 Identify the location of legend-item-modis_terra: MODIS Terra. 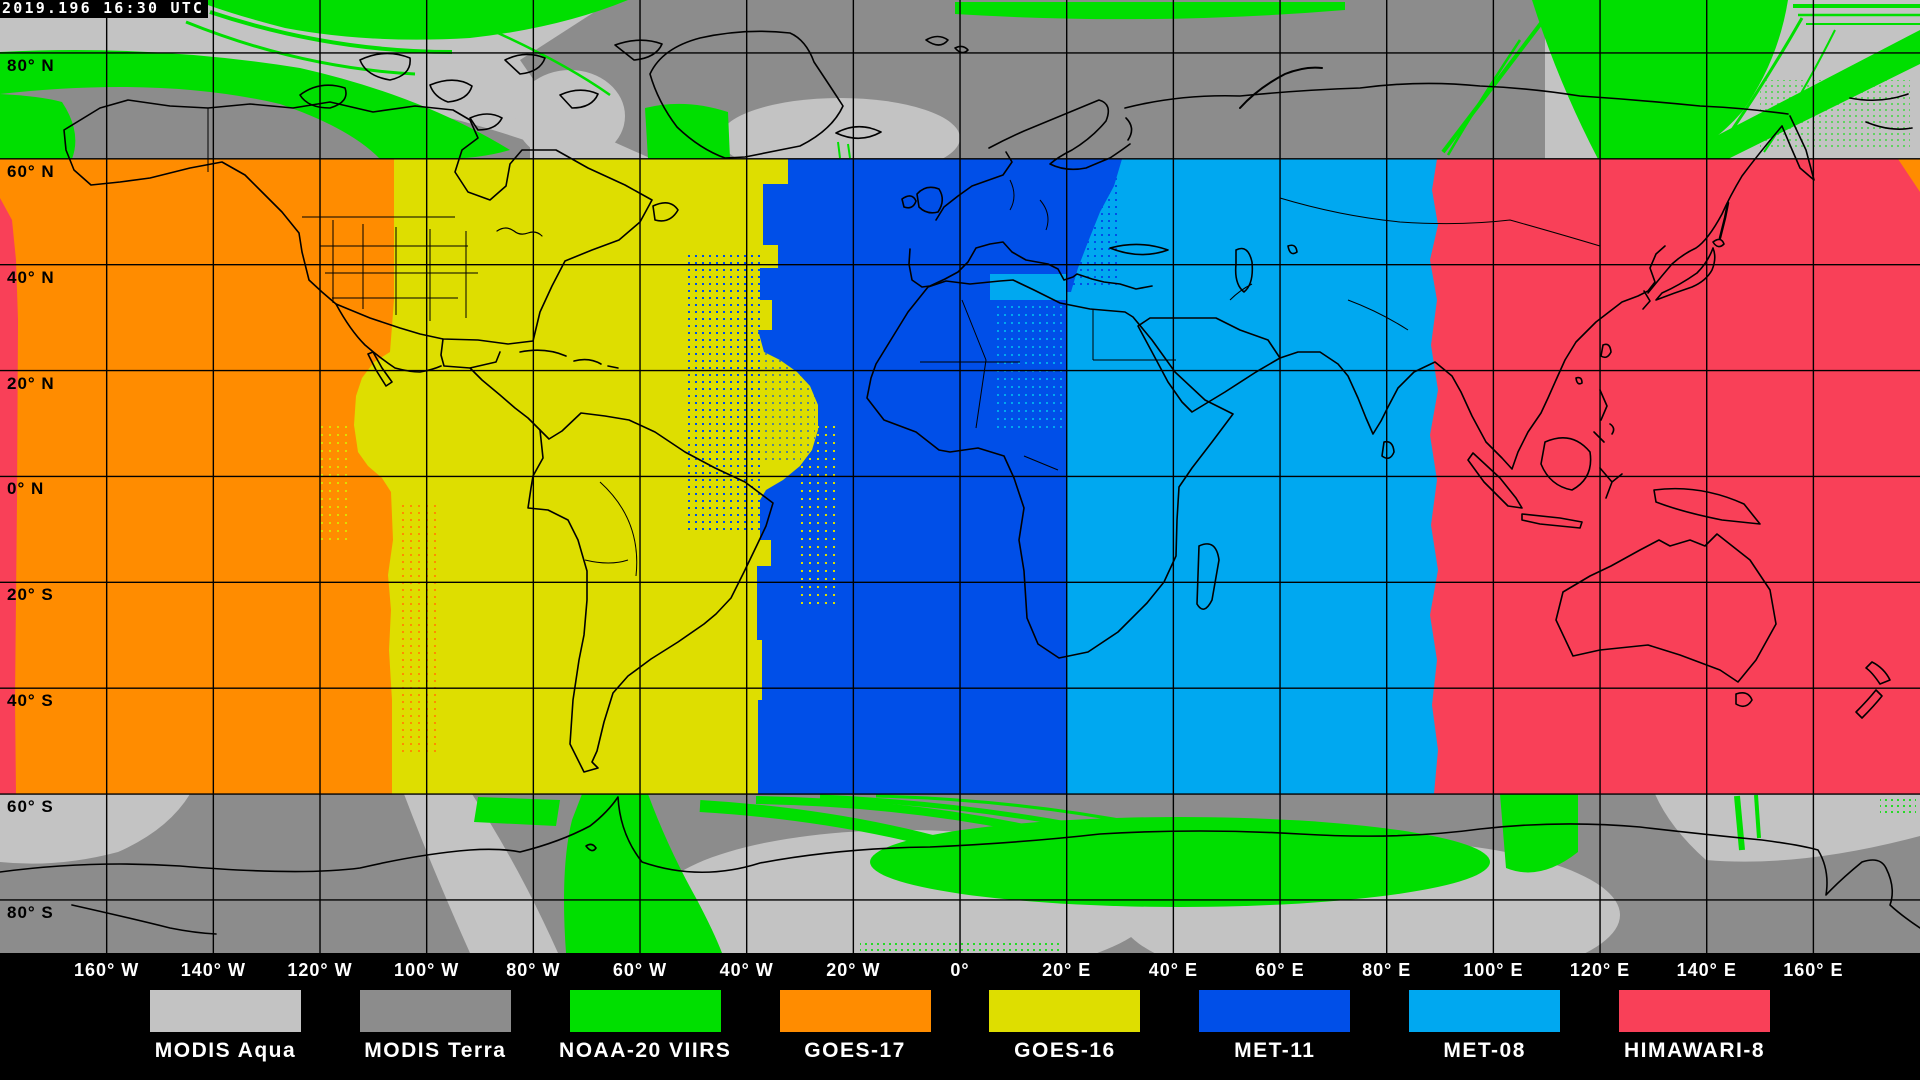
(435, 1026).